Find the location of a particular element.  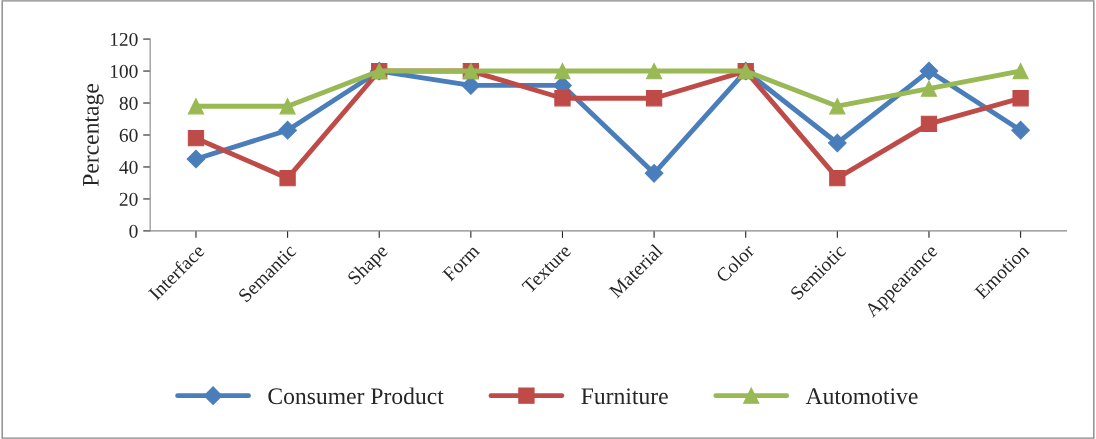

legend-label: Automotive is located at coordinates (861, 396).